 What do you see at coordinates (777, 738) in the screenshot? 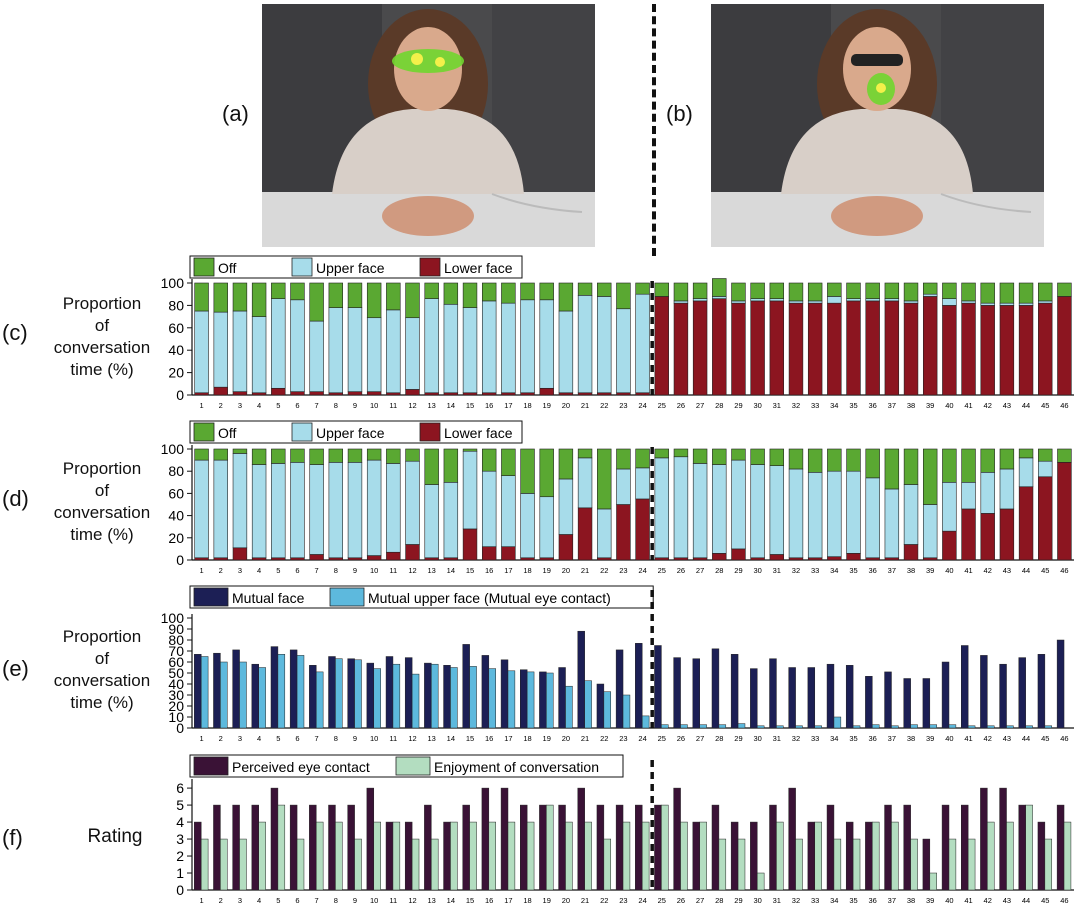
I see `x-tick-label: 31` at bounding box center [777, 738].